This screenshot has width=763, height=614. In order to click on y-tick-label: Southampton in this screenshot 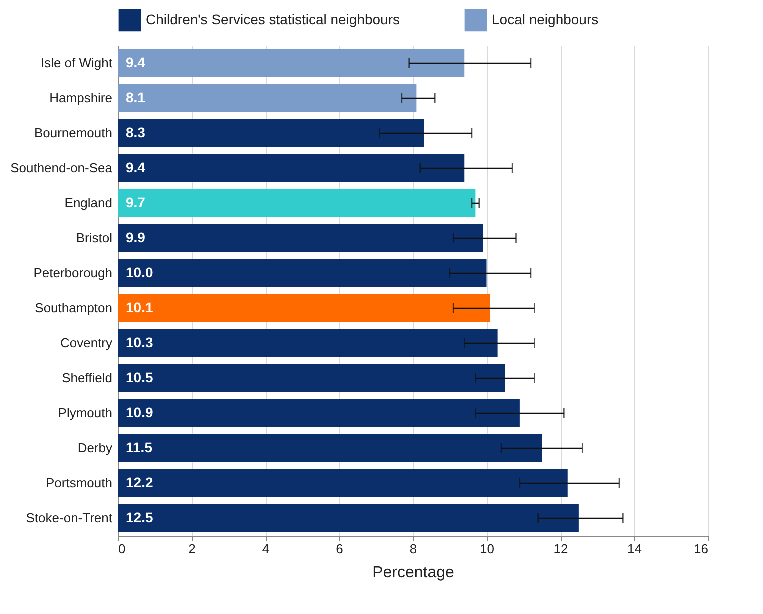, I will do `click(73, 308)`.